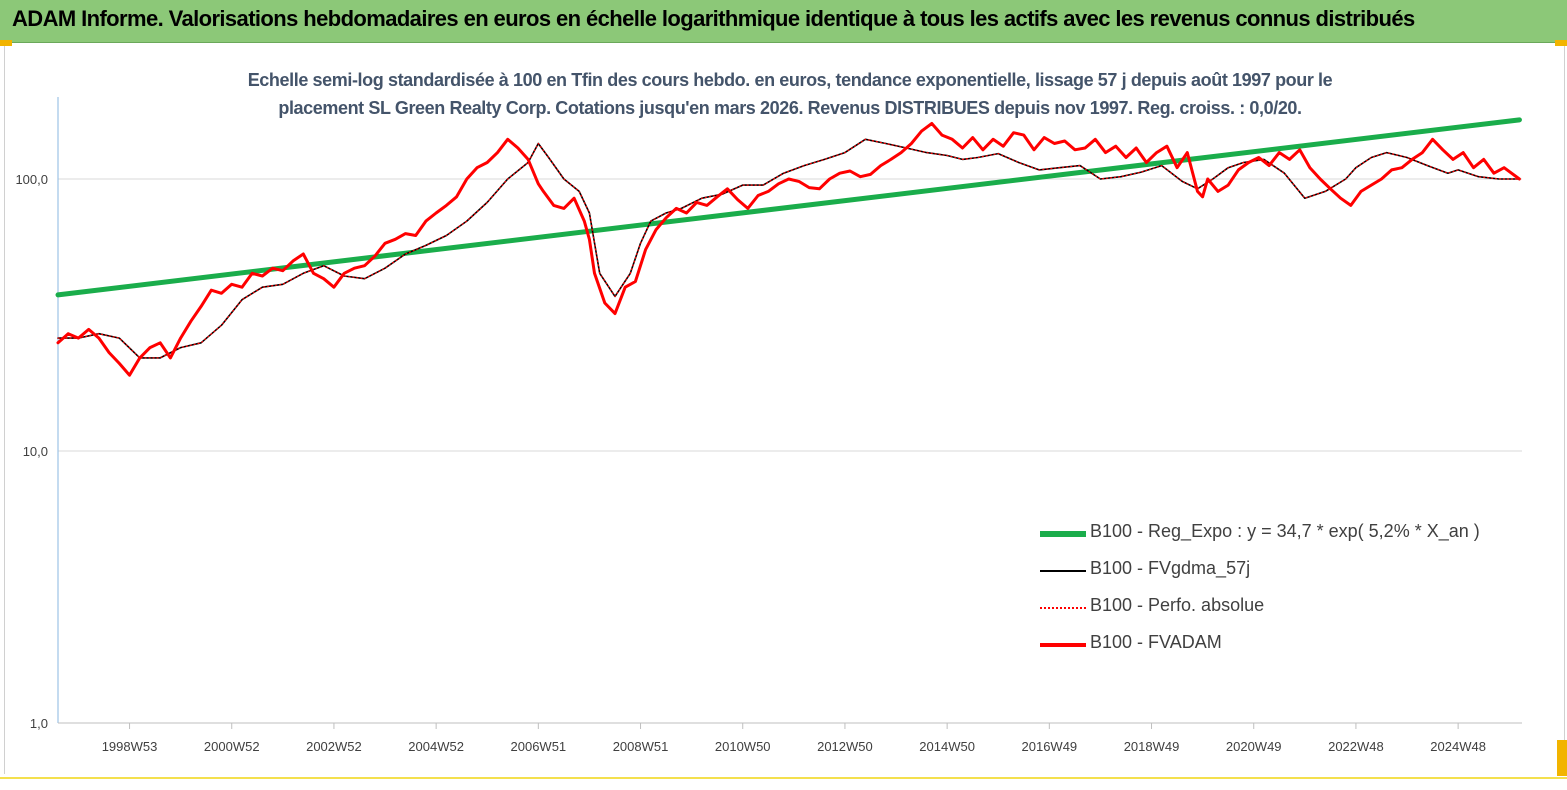 This screenshot has height=790, width=1567. Describe the element at coordinates (6, 43) in the screenshot. I see `corner-marker-top-left` at that location.